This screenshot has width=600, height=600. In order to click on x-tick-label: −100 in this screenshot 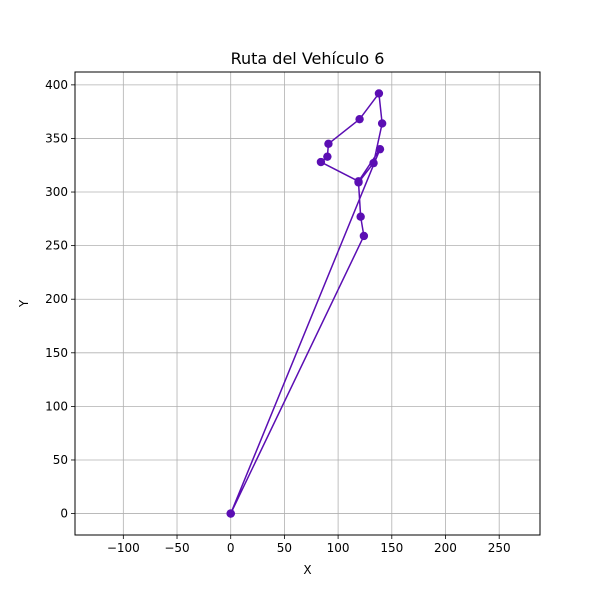, I will do `click(123, 548)`.